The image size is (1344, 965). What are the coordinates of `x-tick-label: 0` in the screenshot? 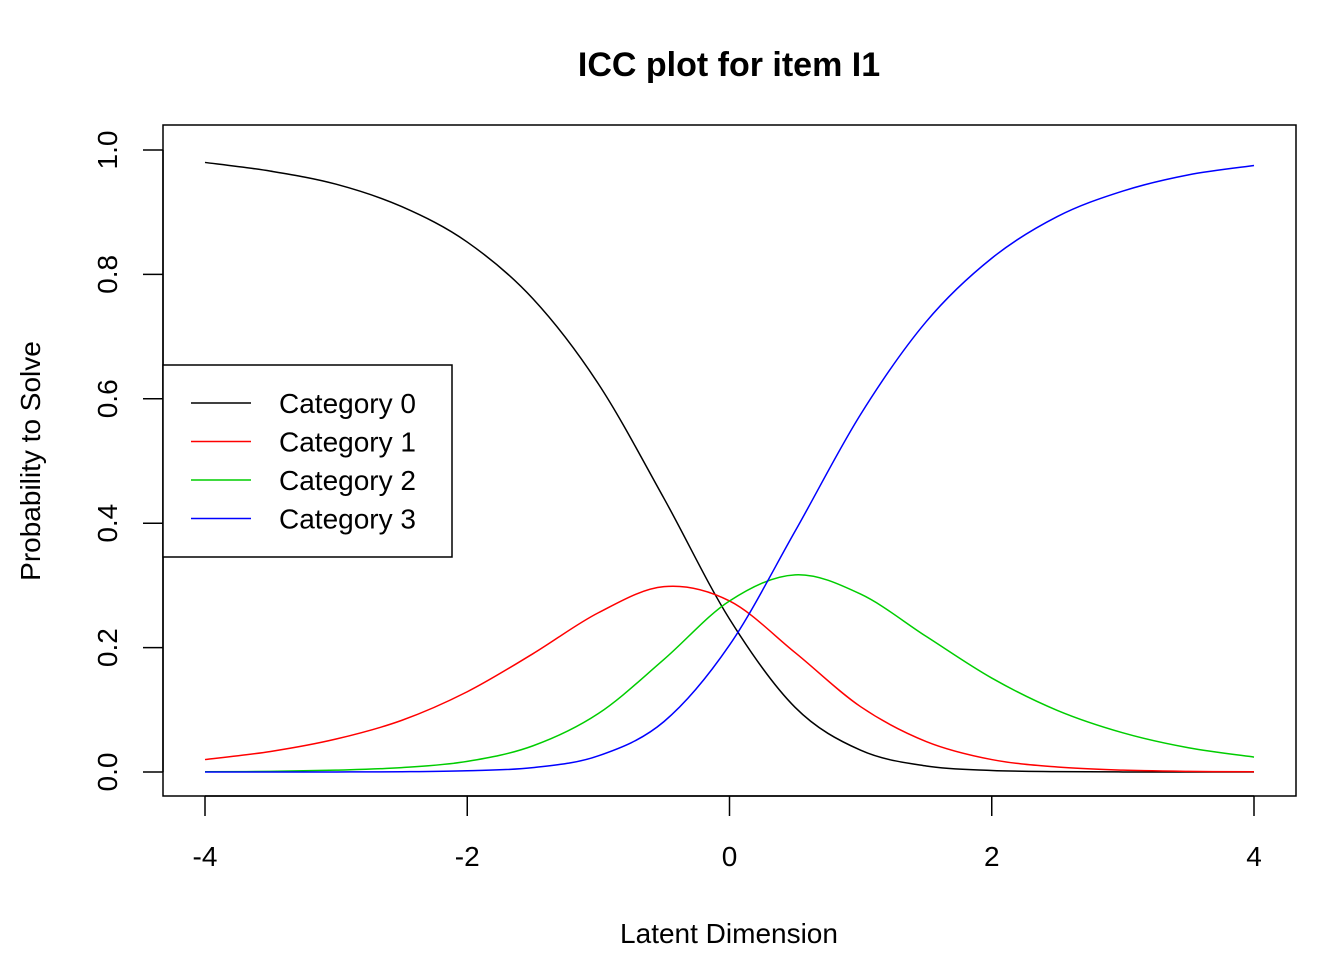 It's located at (730, 856).